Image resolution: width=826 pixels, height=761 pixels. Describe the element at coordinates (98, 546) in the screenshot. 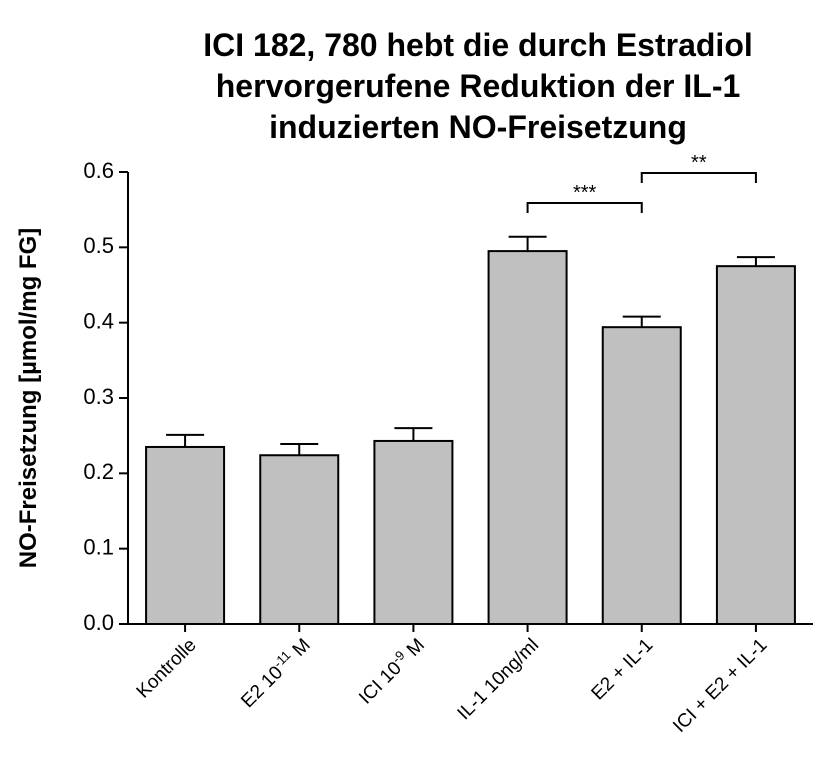

I see `y-tick-label: 0.1` at that location.